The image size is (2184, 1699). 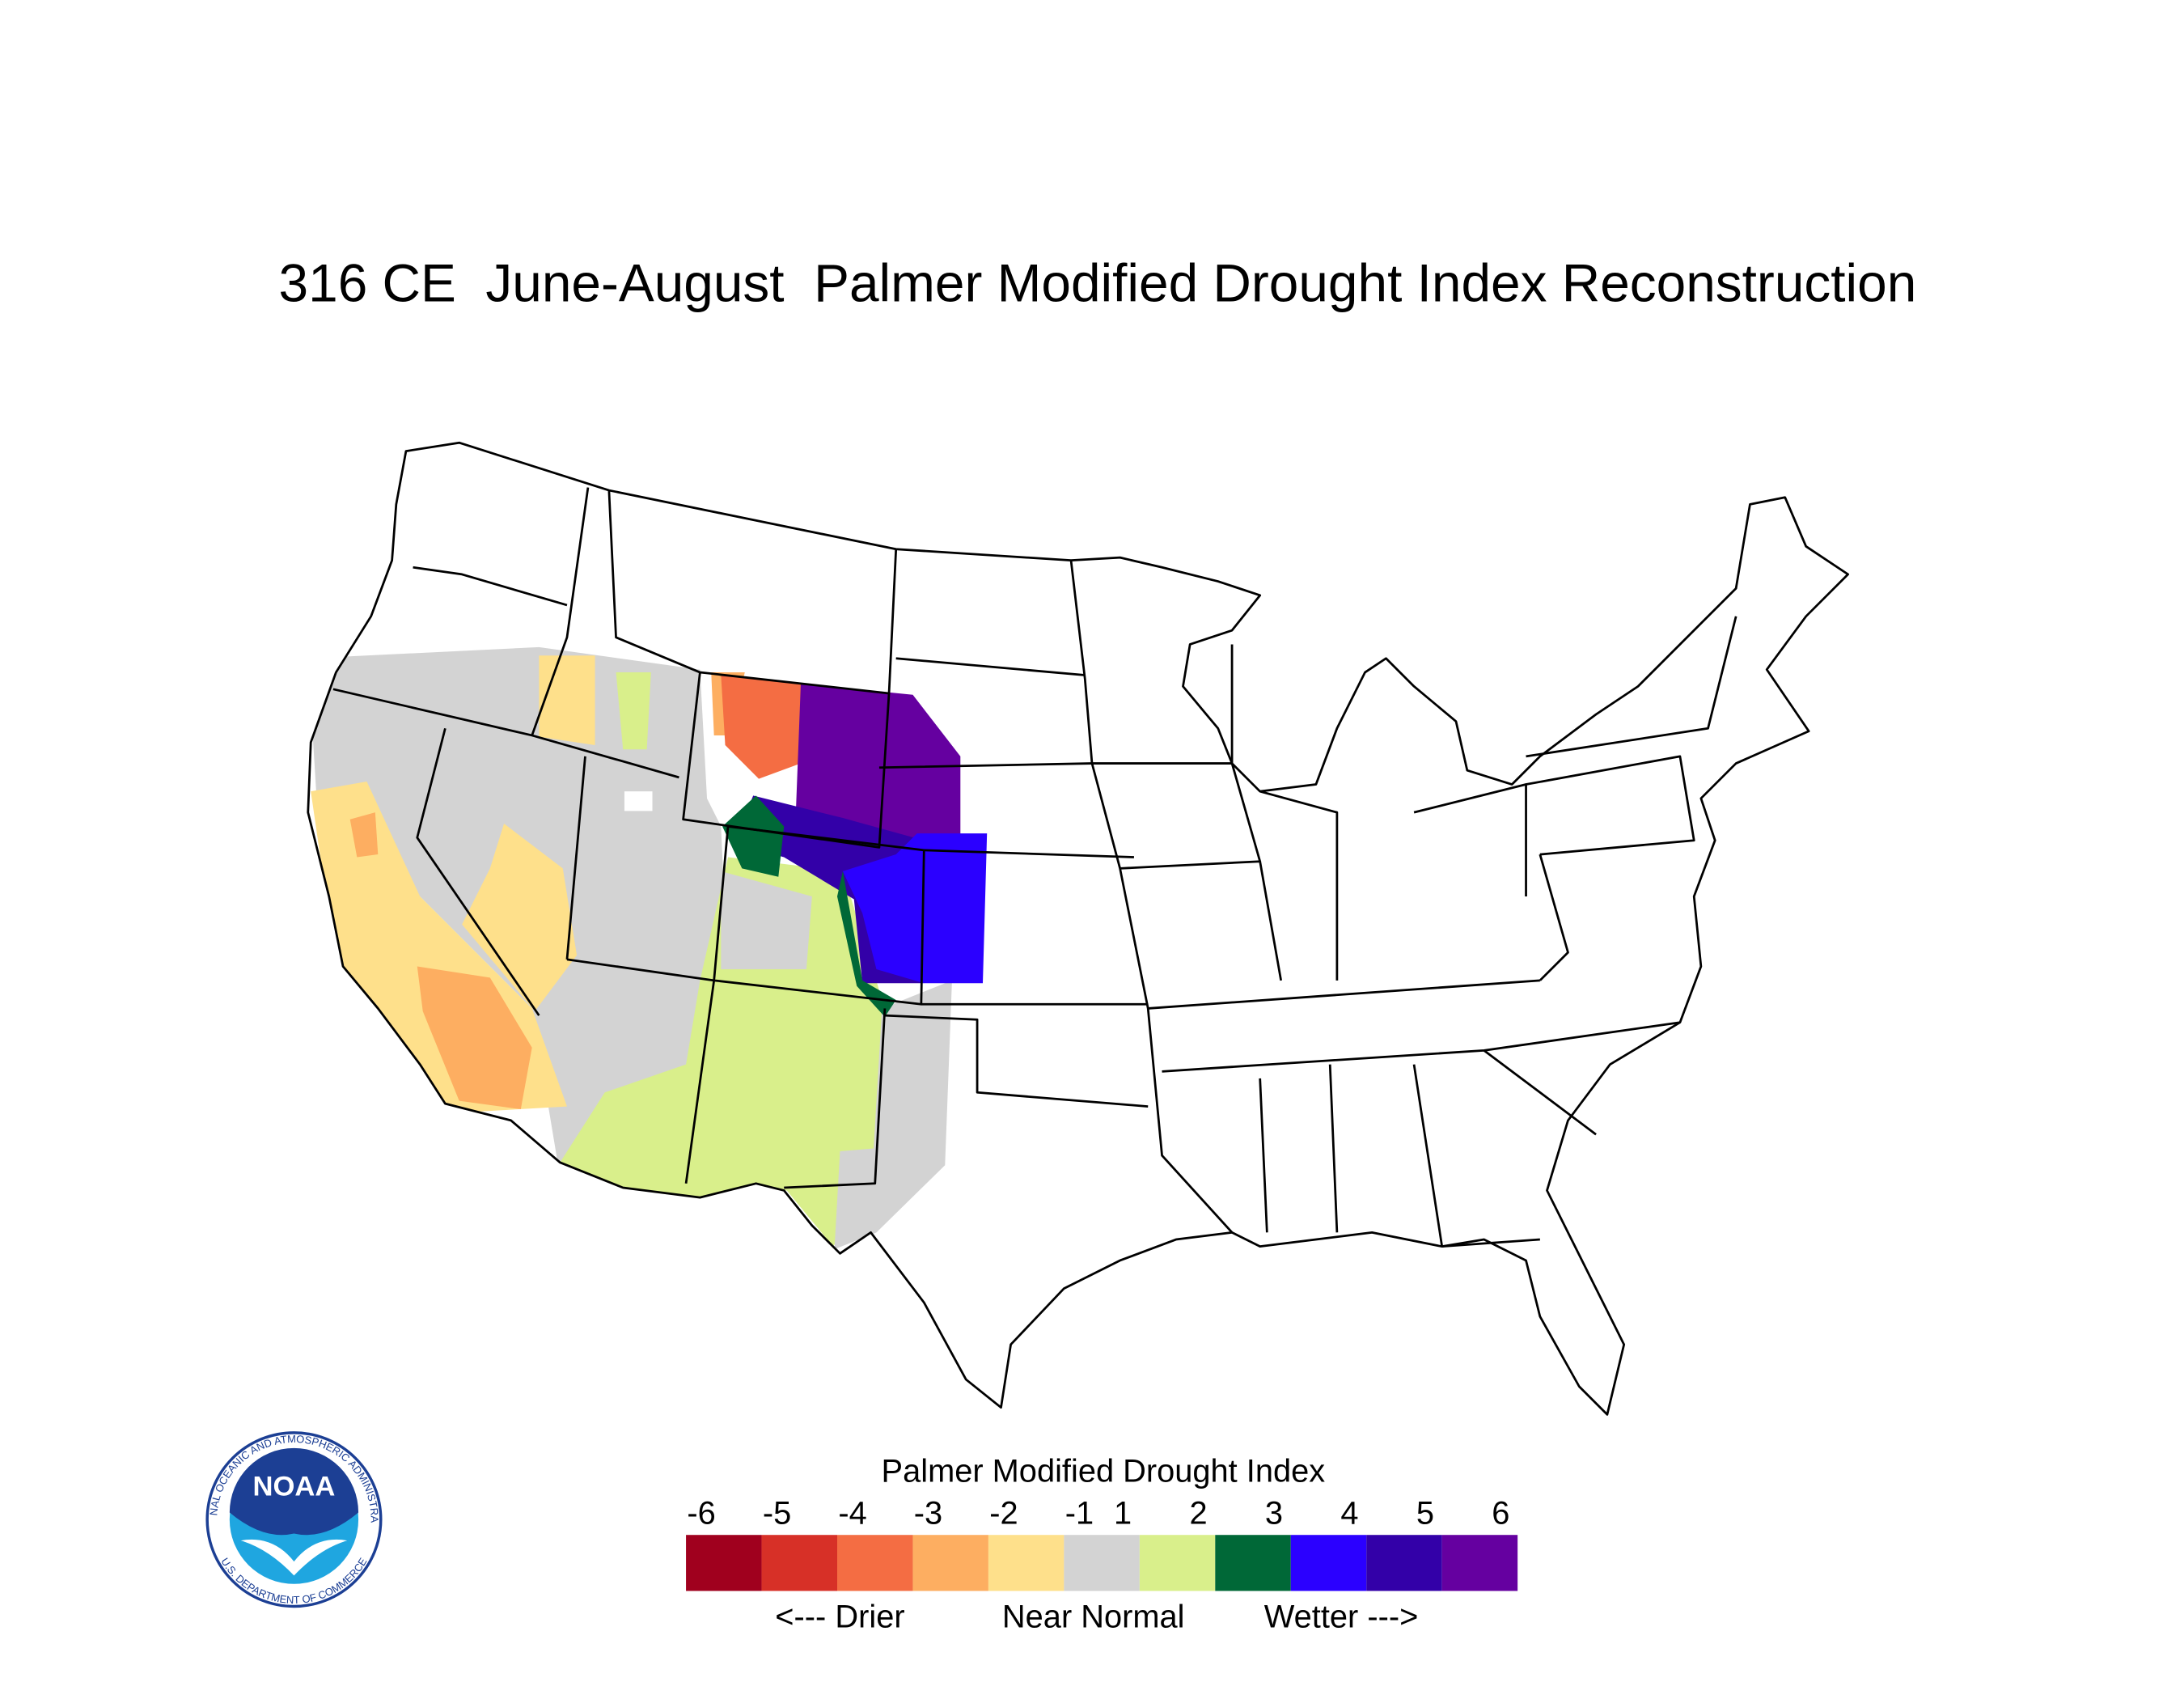 What do you see at coordinates (1274, 1513) in the screenshot?
I see `legend-tick-label: 3` at bounding box center [1274, 1513].